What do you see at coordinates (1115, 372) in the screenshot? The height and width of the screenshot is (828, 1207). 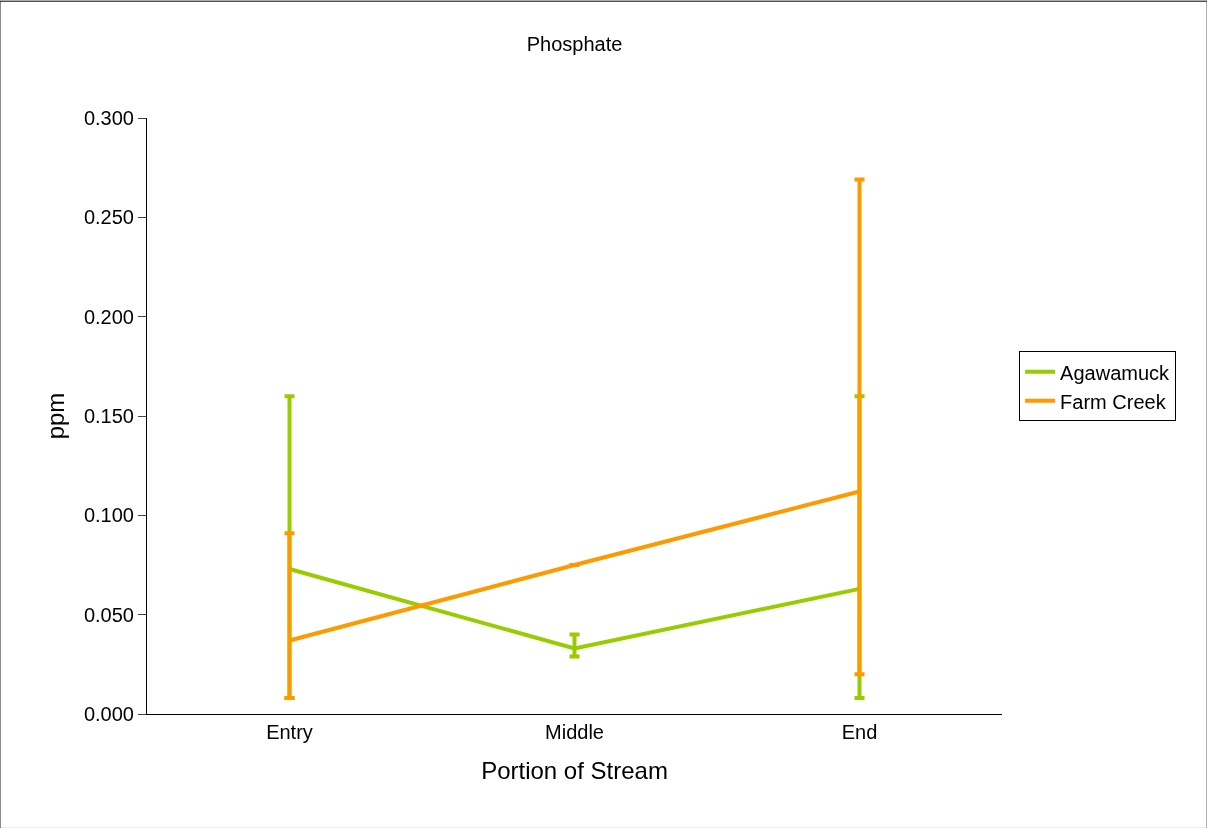 I see `legend-label: Agawamuck` at bounding box center [1115, 372].